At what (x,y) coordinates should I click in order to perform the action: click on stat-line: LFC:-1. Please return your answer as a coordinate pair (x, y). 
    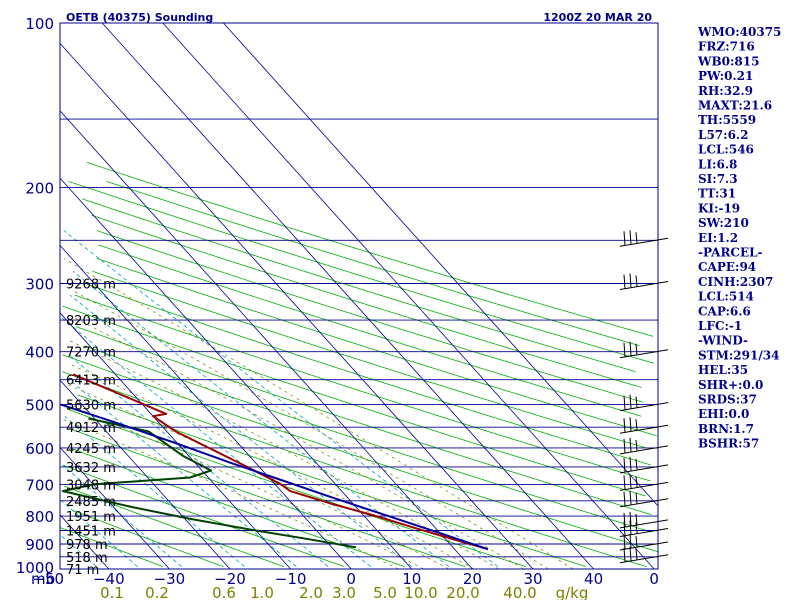
    Looking at the image, I should click on (720, 326).